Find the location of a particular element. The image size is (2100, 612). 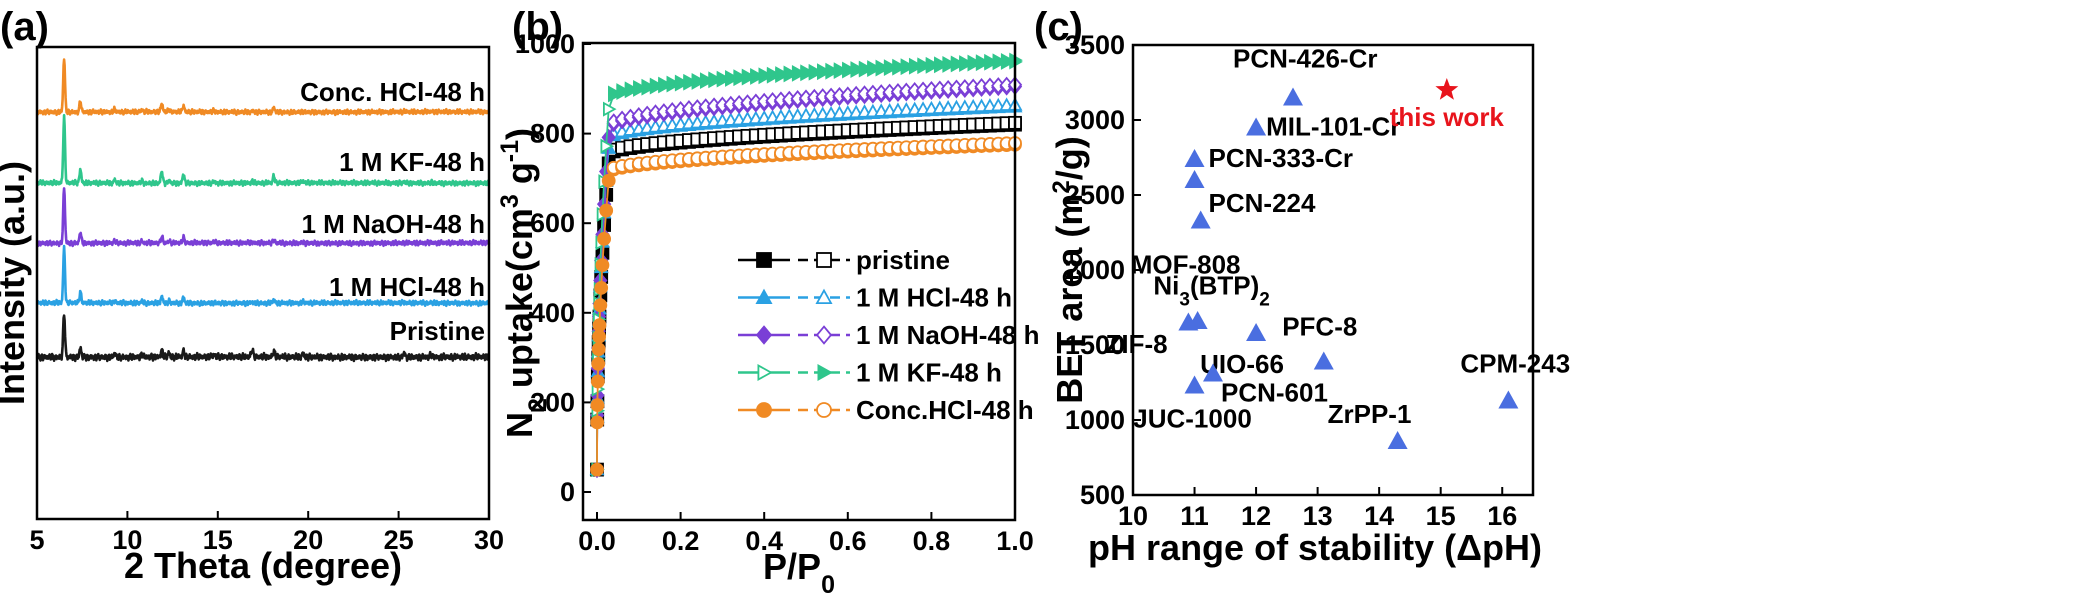

isotherm-conc-hcl-48-h is located at coordinates (806, 306).